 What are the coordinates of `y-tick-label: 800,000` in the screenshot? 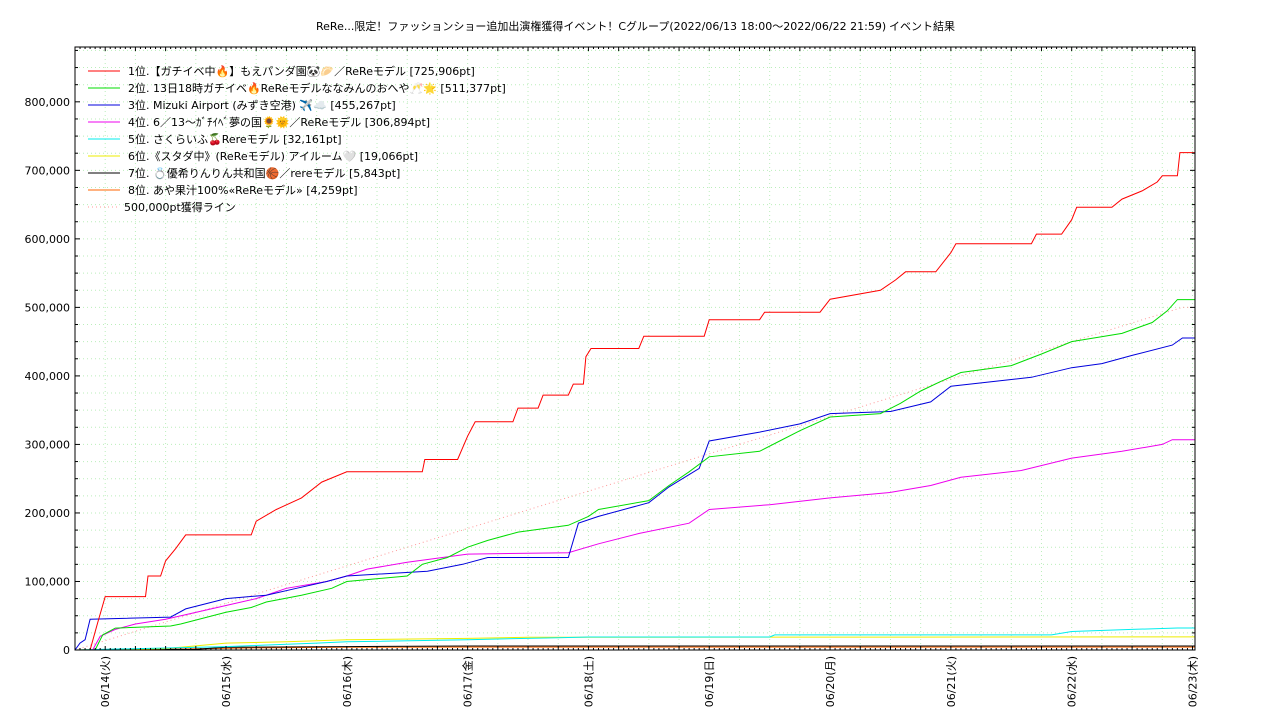 It's located at (48, 102).